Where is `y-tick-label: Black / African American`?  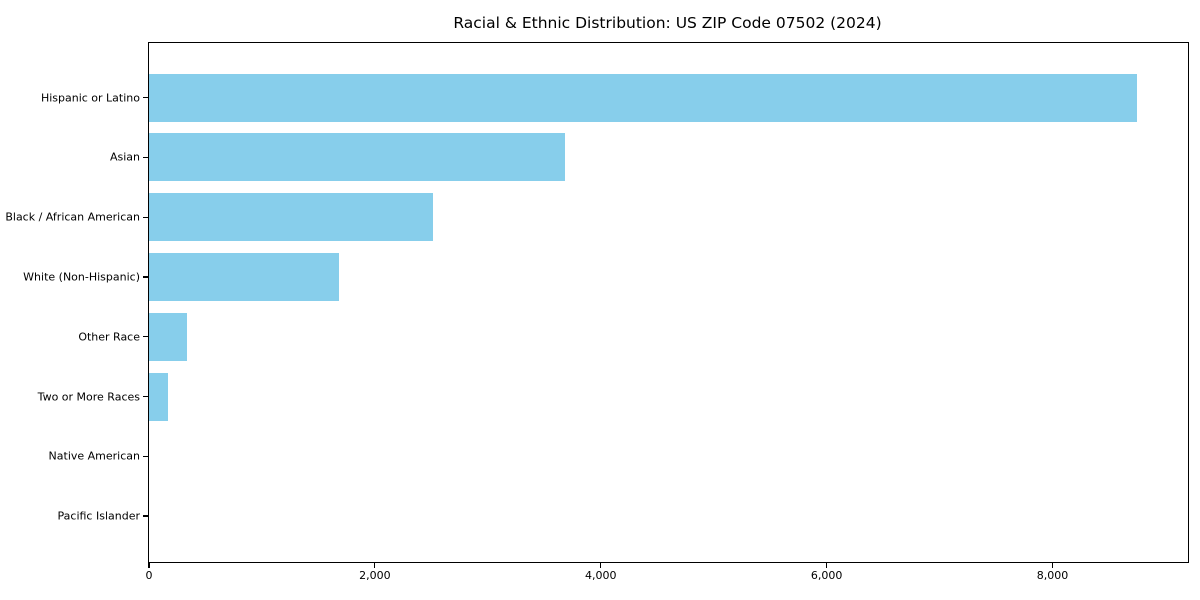
y-tick-label: Black / African American is located at coordinates (72, 217).